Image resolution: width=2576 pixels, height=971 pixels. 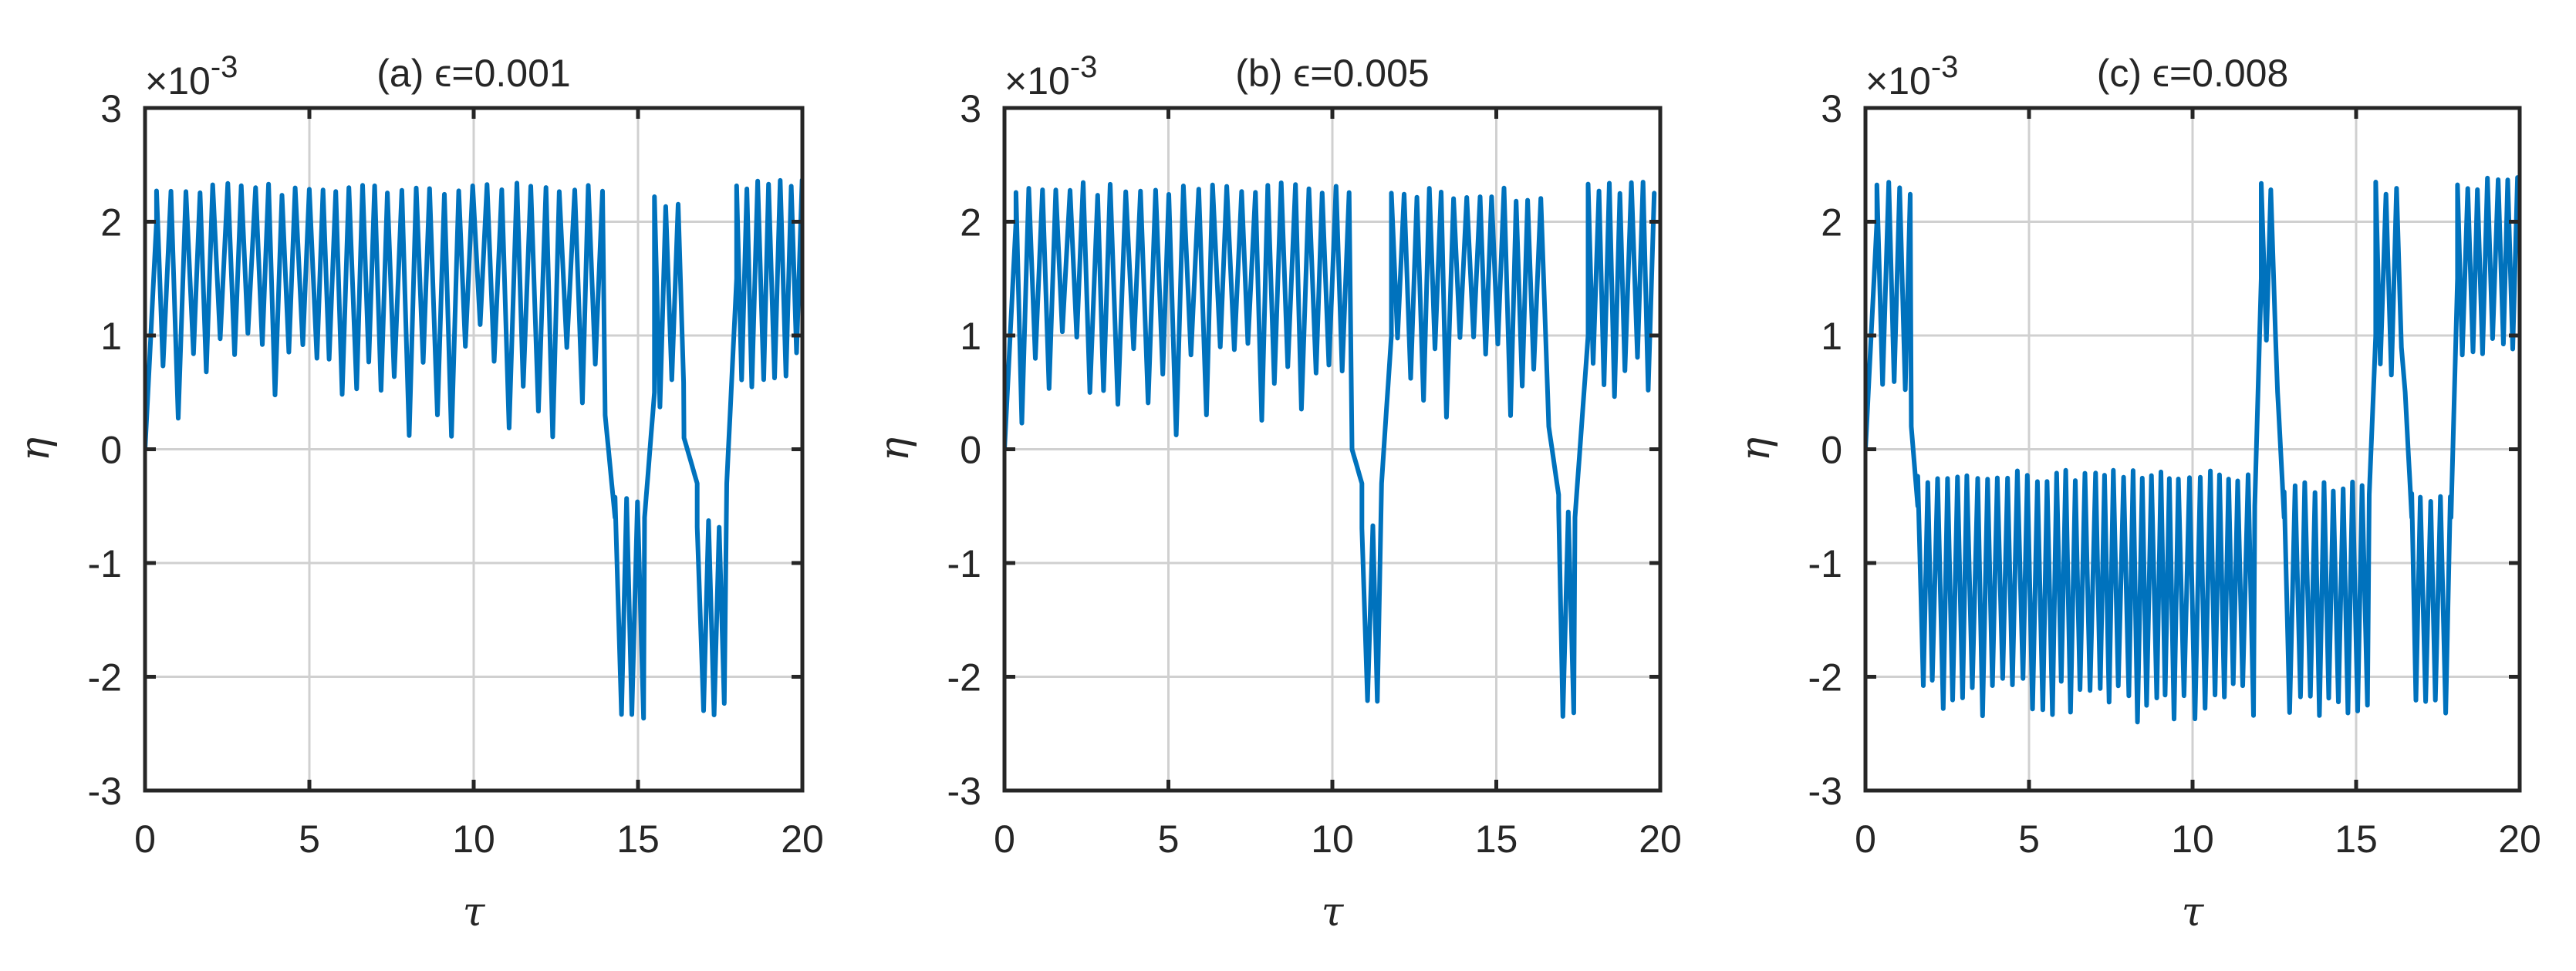 I want to click on panel-title: (c) ϵ=0.008, so click(x=2193, y=73).